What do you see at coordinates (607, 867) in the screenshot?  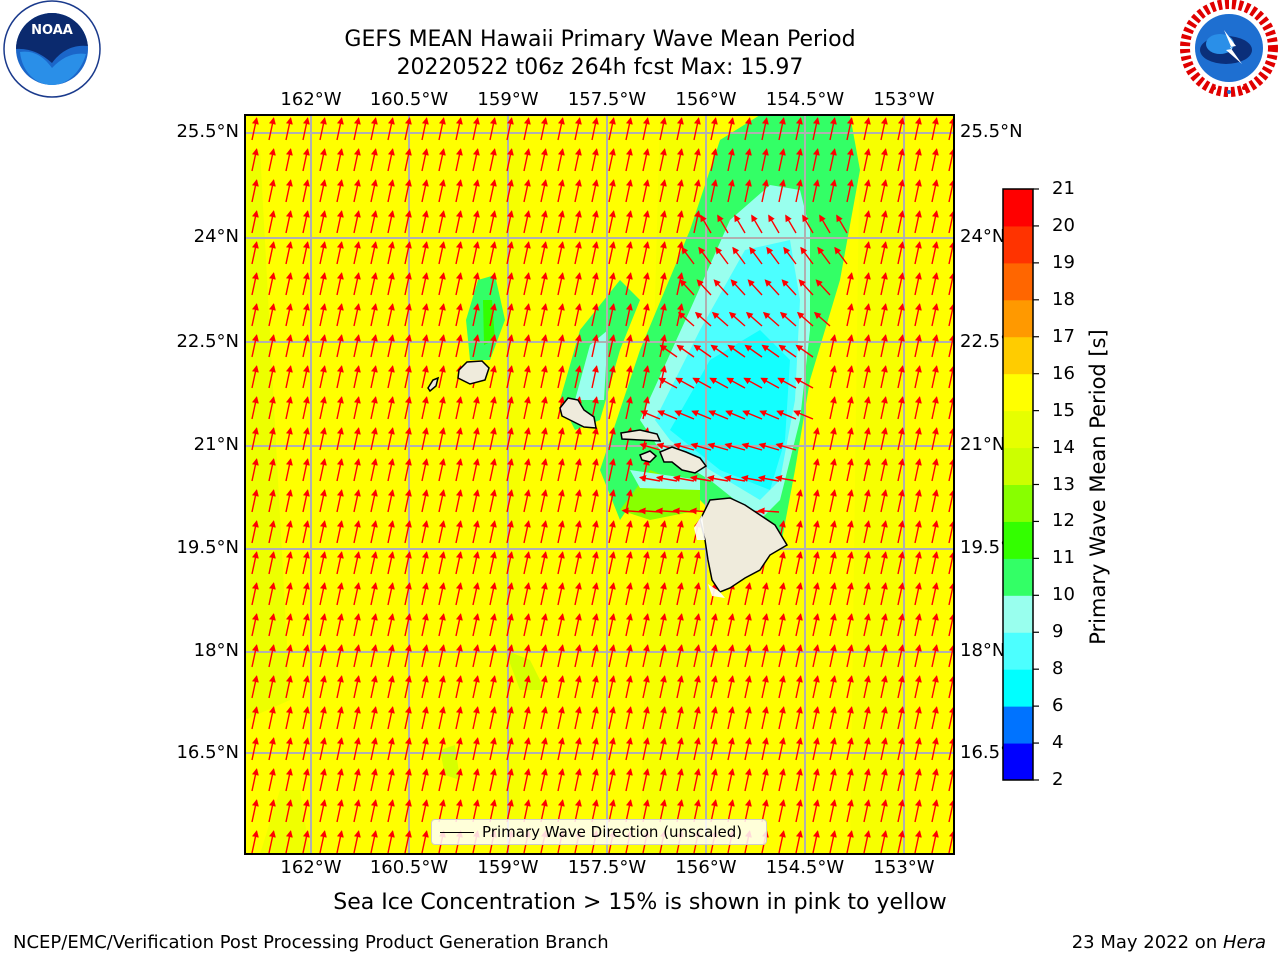 I see `x-tick-bottom: 157.5°W` at bounding box center [607, 867].